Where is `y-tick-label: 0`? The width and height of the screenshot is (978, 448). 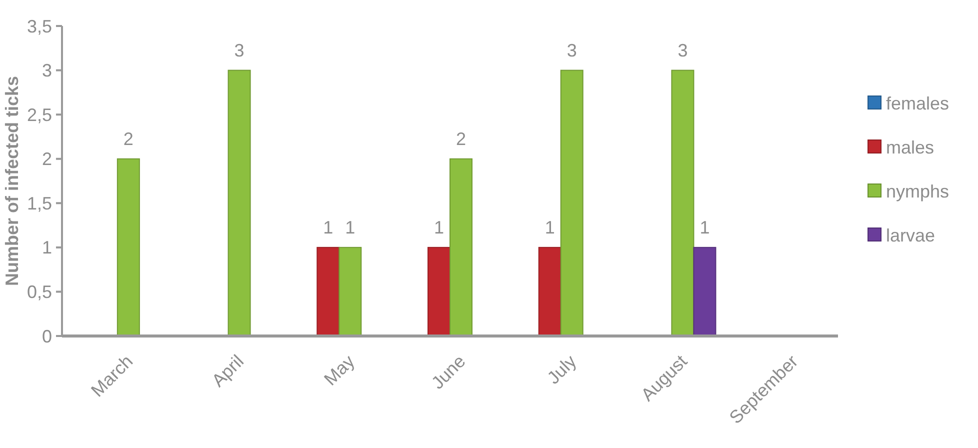 y-tick-label: 0 is located at coordinates (47, 336).